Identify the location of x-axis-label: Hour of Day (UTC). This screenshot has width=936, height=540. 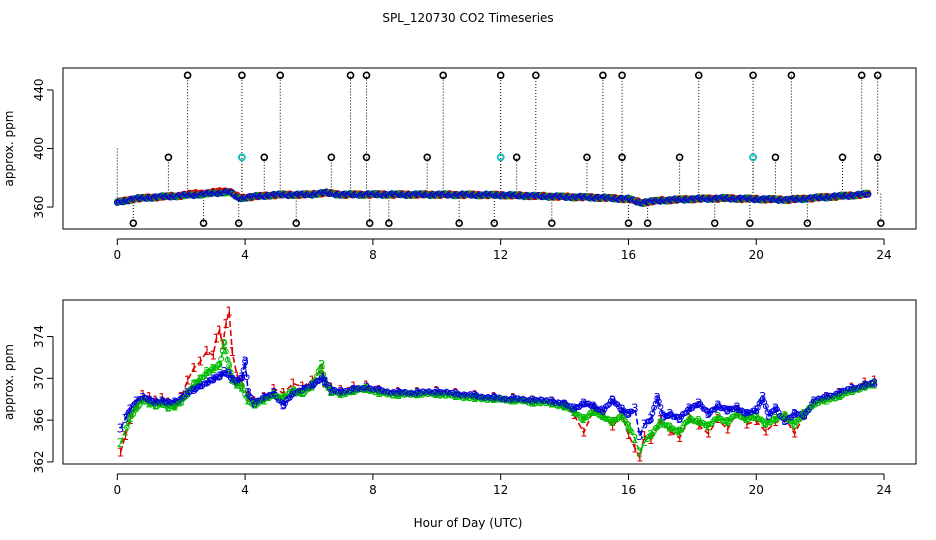
(468, 523).